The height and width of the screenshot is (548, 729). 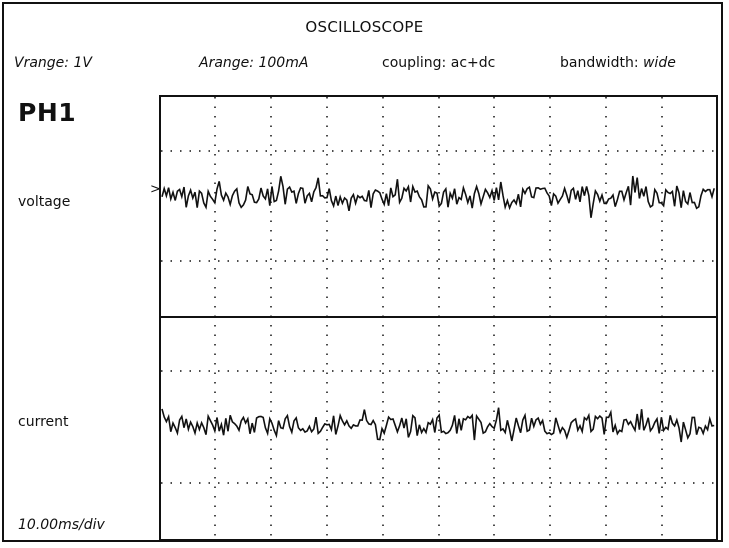 What do you see at coordinates (43, 422) in the screenshot?
I see `current-trace-label: current` at bounding box center [43, 422].